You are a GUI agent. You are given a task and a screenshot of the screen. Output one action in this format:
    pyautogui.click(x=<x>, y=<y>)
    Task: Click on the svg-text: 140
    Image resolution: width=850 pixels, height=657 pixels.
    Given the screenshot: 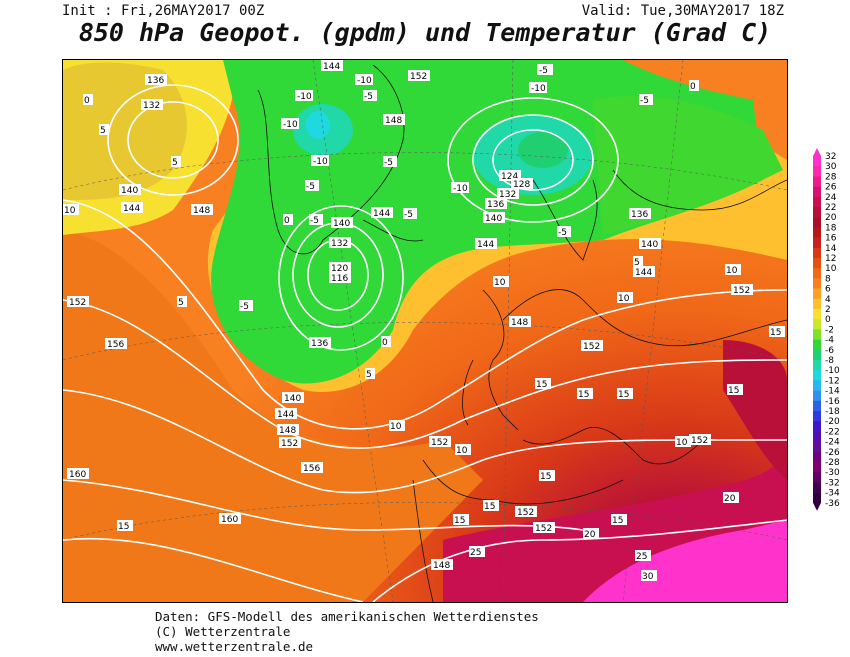 What is the action you would take?
    pyautogui.click(x=493, y=219)
    